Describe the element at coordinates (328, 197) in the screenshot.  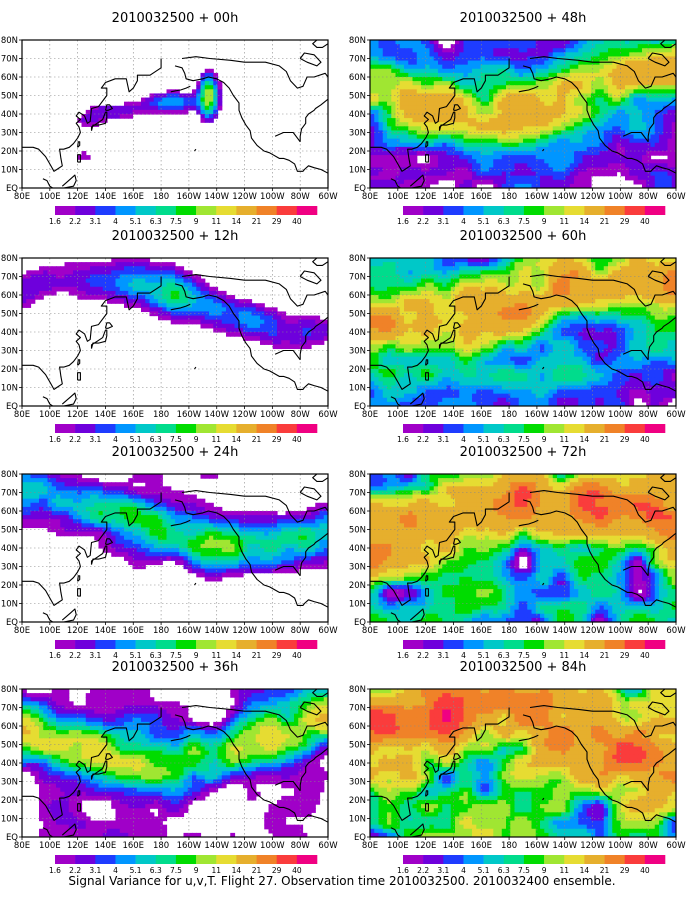
I see `lon-tick-label: 60W` at that location.